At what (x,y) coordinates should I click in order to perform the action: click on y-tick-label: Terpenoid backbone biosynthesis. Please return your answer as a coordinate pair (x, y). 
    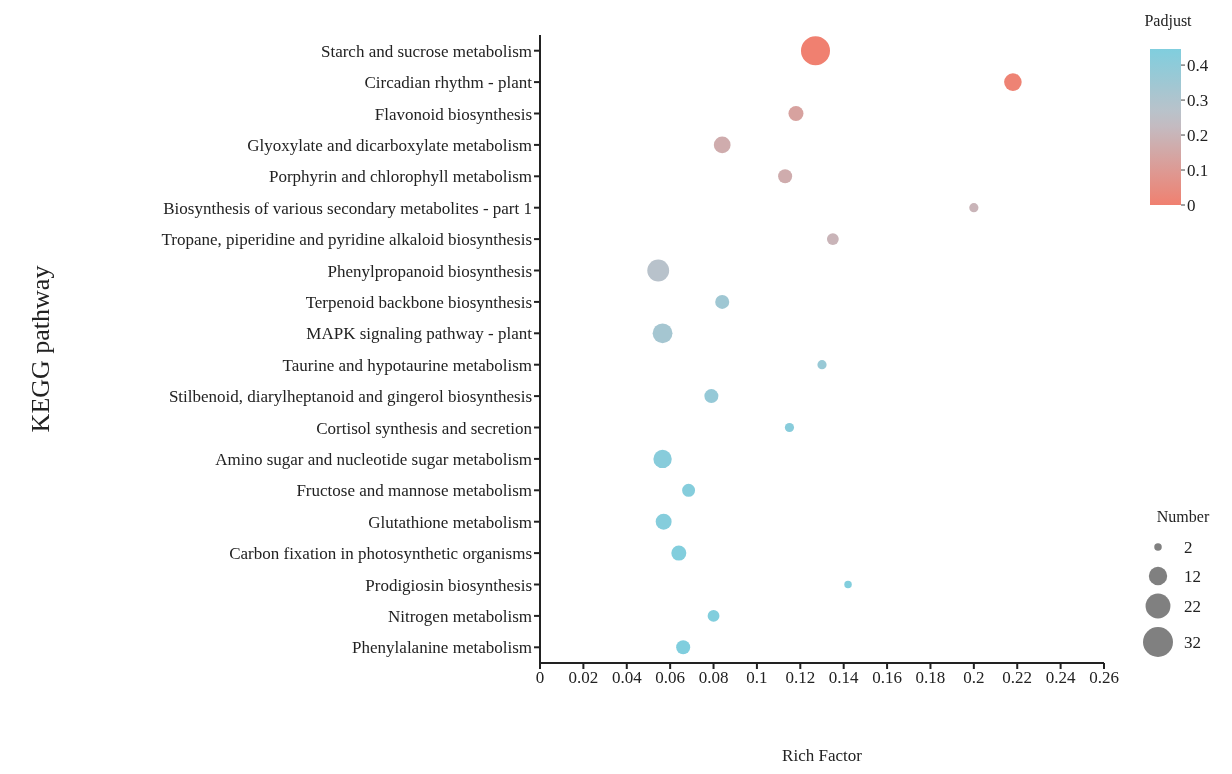
    Looking at the image, I should click on (418, 302).